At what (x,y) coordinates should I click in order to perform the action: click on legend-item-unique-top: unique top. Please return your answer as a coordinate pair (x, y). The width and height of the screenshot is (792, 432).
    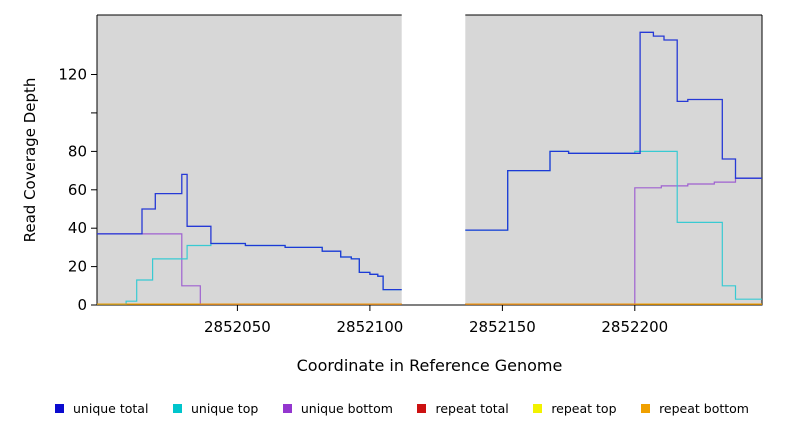
    Looking at the image, I should click on (215, 408).